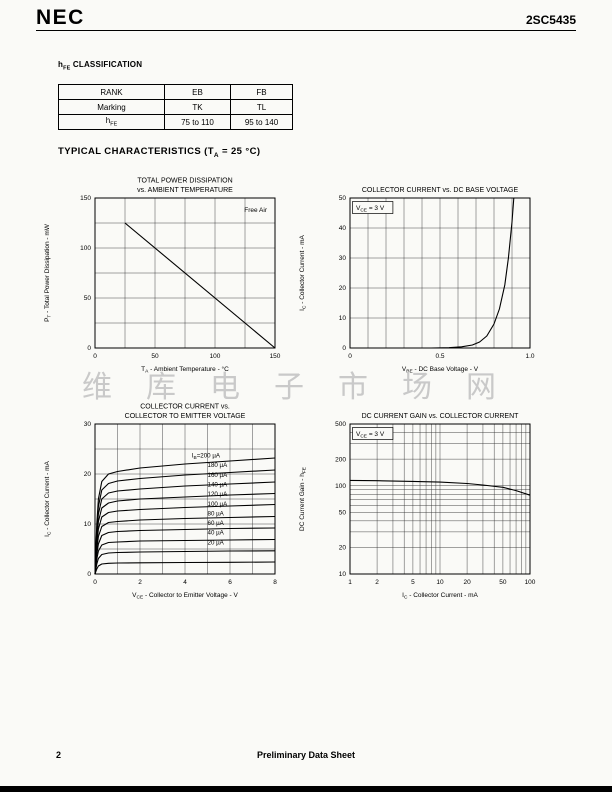 The width and height of the screenshot is (612, 792). What do you see at coordinates (440, 370) in the screenshot?
I see `x-axis-label: VBE - DC Base Voltage - V` at bounding box center [440, 370].